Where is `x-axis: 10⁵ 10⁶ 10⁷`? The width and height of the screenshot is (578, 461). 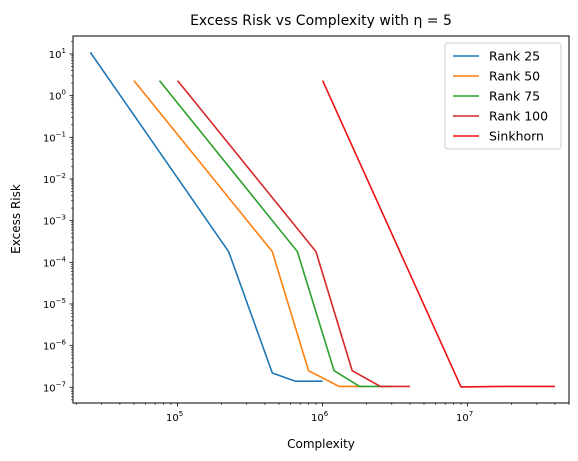 x-axis: 10⁵ 10⁶ 10⁷ is located at coordinates (322, 413).